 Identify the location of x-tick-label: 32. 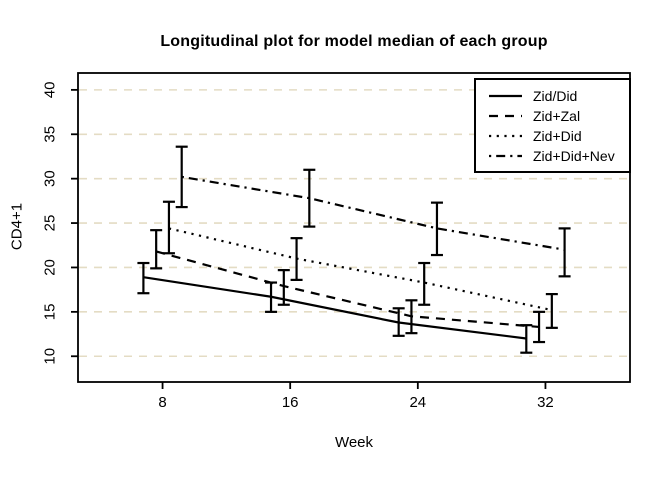
(545, 402).